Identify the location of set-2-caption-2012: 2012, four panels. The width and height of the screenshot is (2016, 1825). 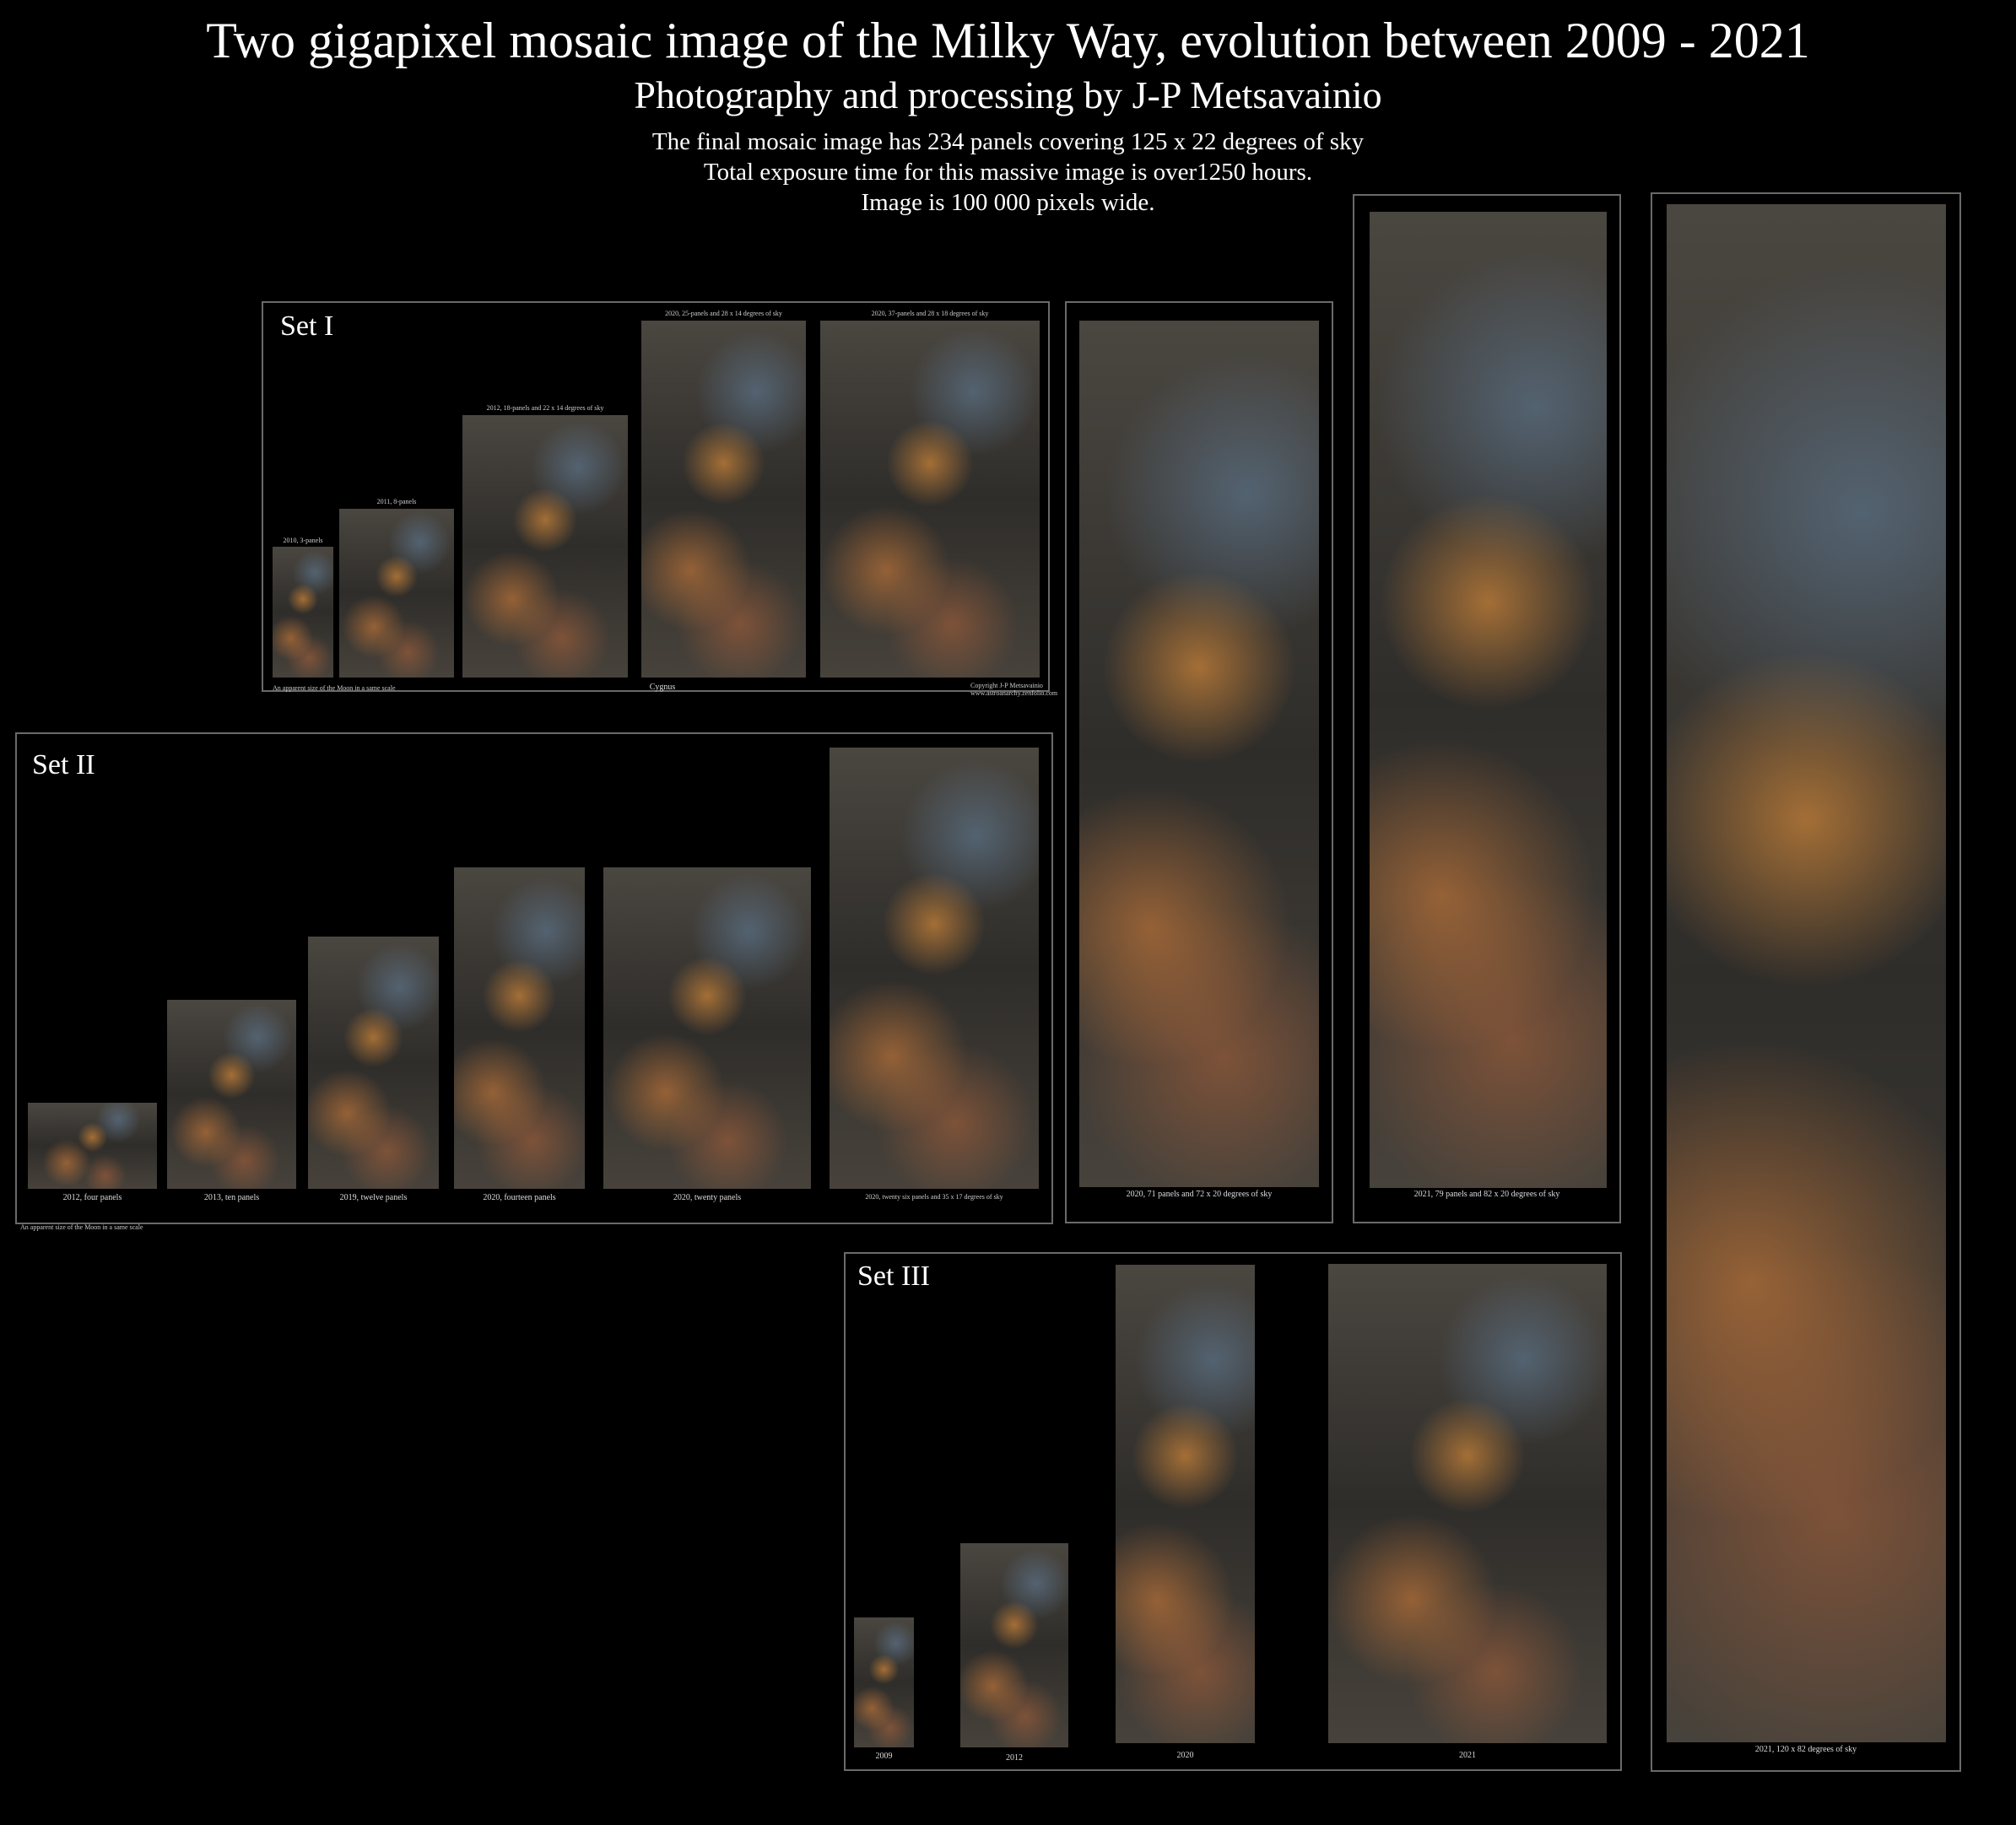
(92, 1197).